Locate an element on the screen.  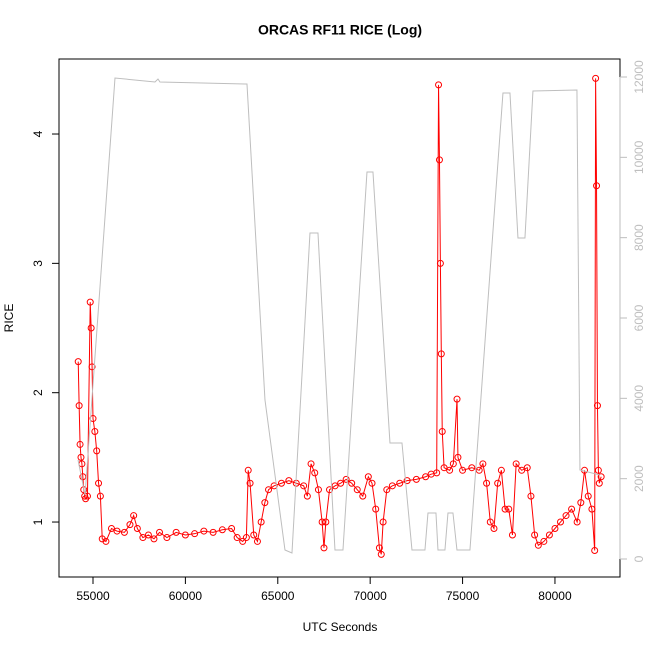
y2-tick-label: 10000 is located at coordinates (639, 157).